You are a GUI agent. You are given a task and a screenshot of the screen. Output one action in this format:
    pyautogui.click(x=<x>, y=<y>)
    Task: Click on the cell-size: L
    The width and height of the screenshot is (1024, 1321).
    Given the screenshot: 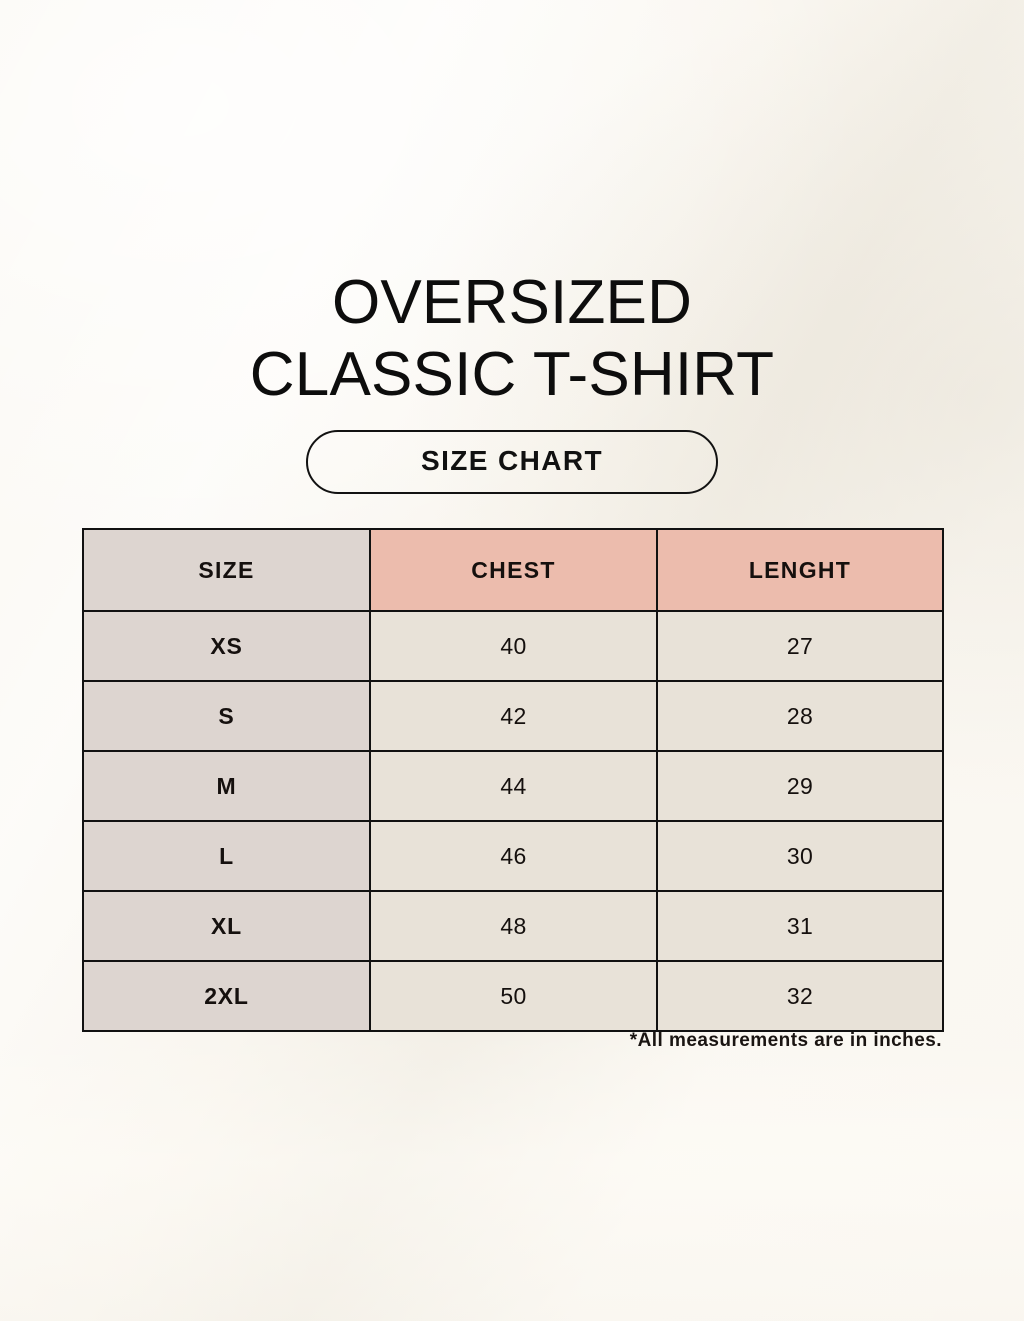 What is the action you would take?
    pyautogui.click(x=226, y=856)
    